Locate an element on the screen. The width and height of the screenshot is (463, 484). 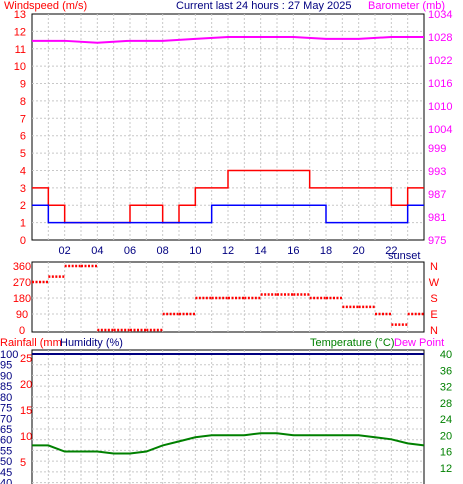
wind-left-tick-label: 0 is located at coordinates (23, 241).